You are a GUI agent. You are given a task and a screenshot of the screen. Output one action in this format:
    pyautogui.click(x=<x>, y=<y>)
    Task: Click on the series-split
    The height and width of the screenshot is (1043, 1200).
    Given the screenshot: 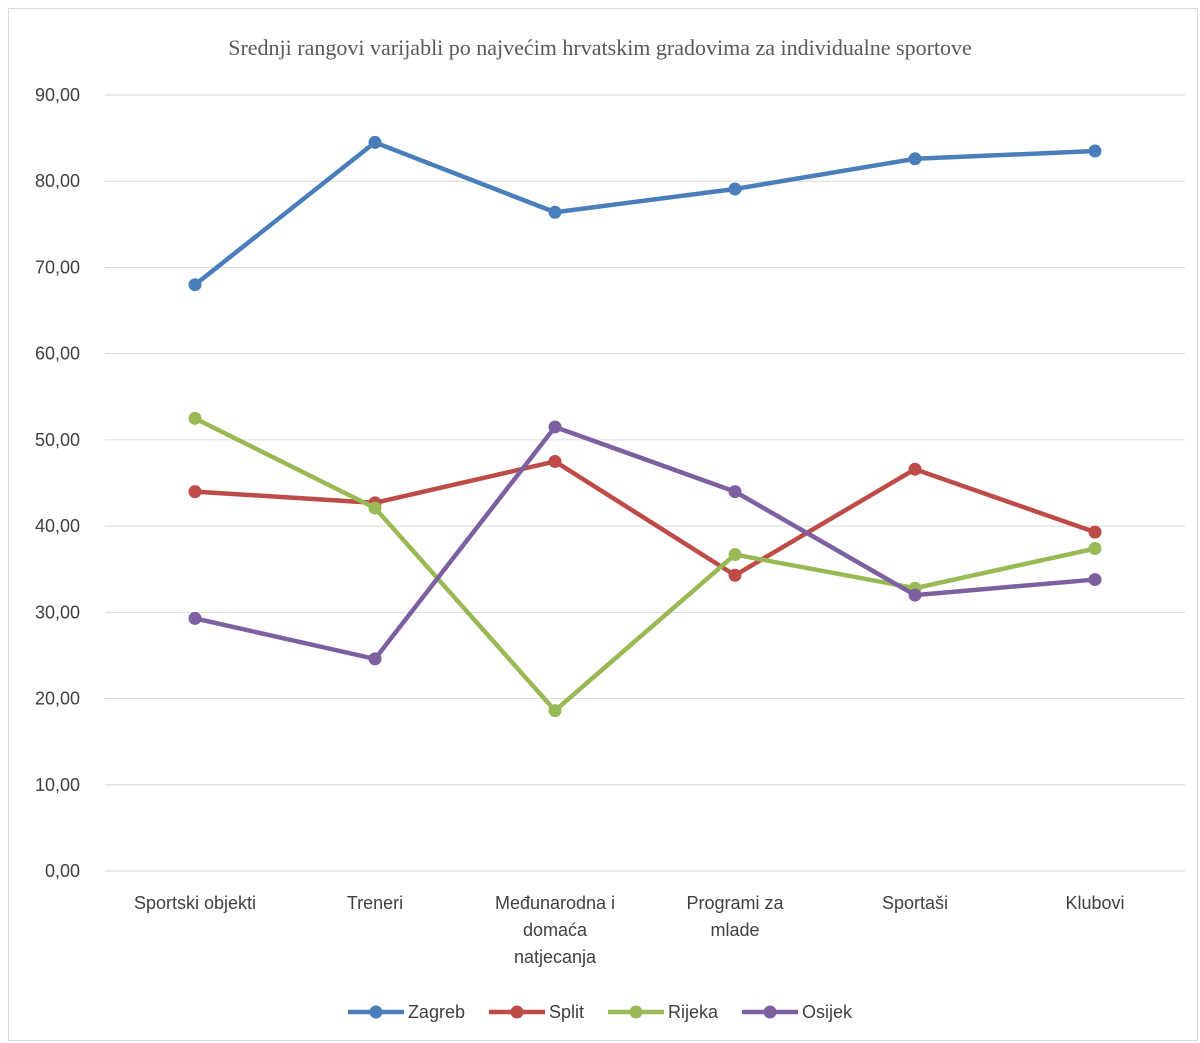 What is the action you would take?
    pyautogui.click(x=645, y=518)
    